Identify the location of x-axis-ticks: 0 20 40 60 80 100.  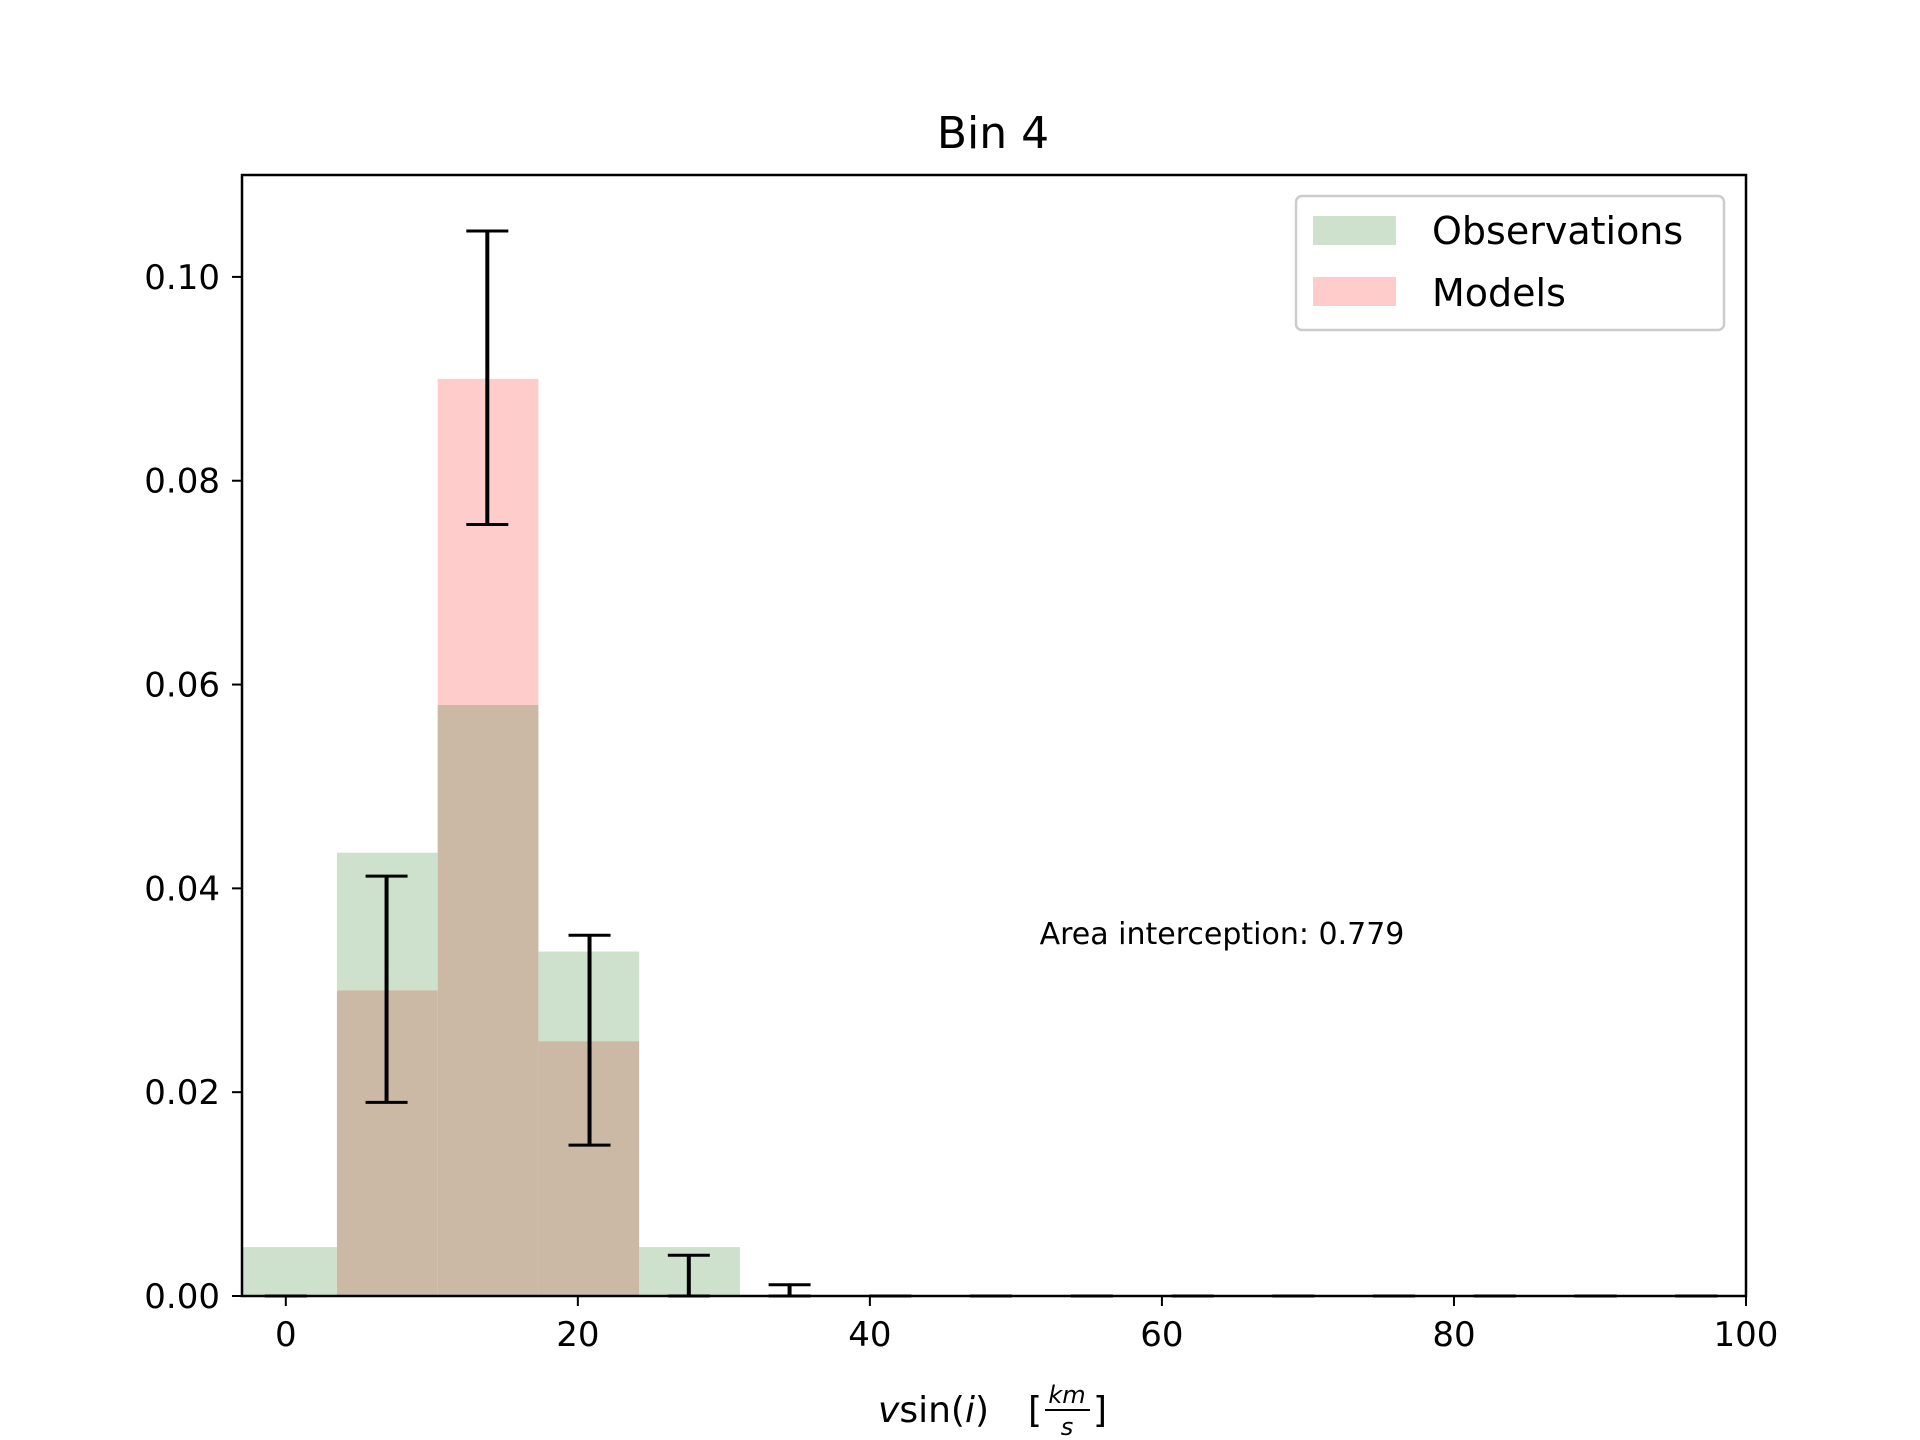
(1026, 1325).